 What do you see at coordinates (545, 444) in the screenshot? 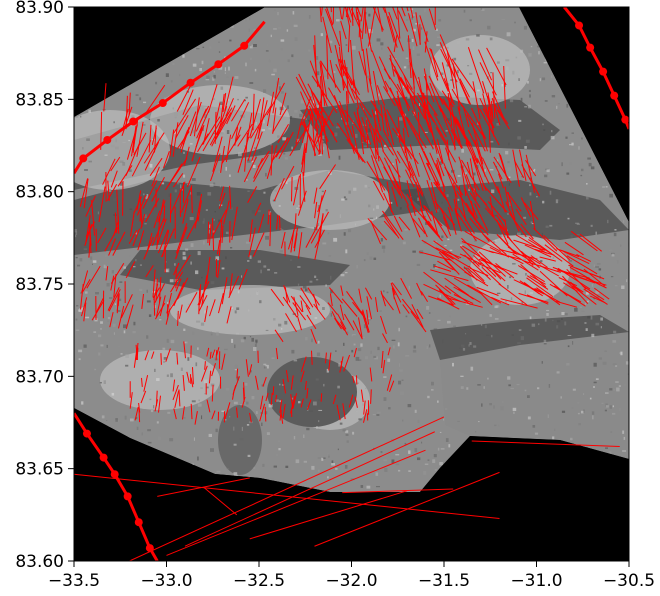
I see `long-vector` at bounding box center [545, 444].